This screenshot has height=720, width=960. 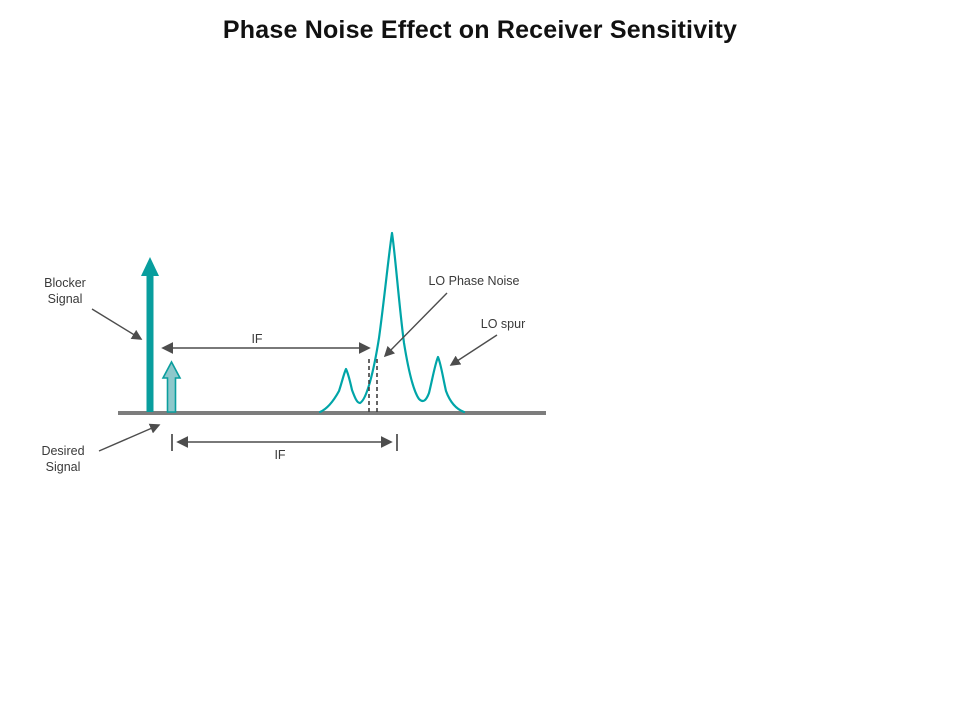 I want to click on lo-spur-label: LO spur, so click(x=503, y=324).